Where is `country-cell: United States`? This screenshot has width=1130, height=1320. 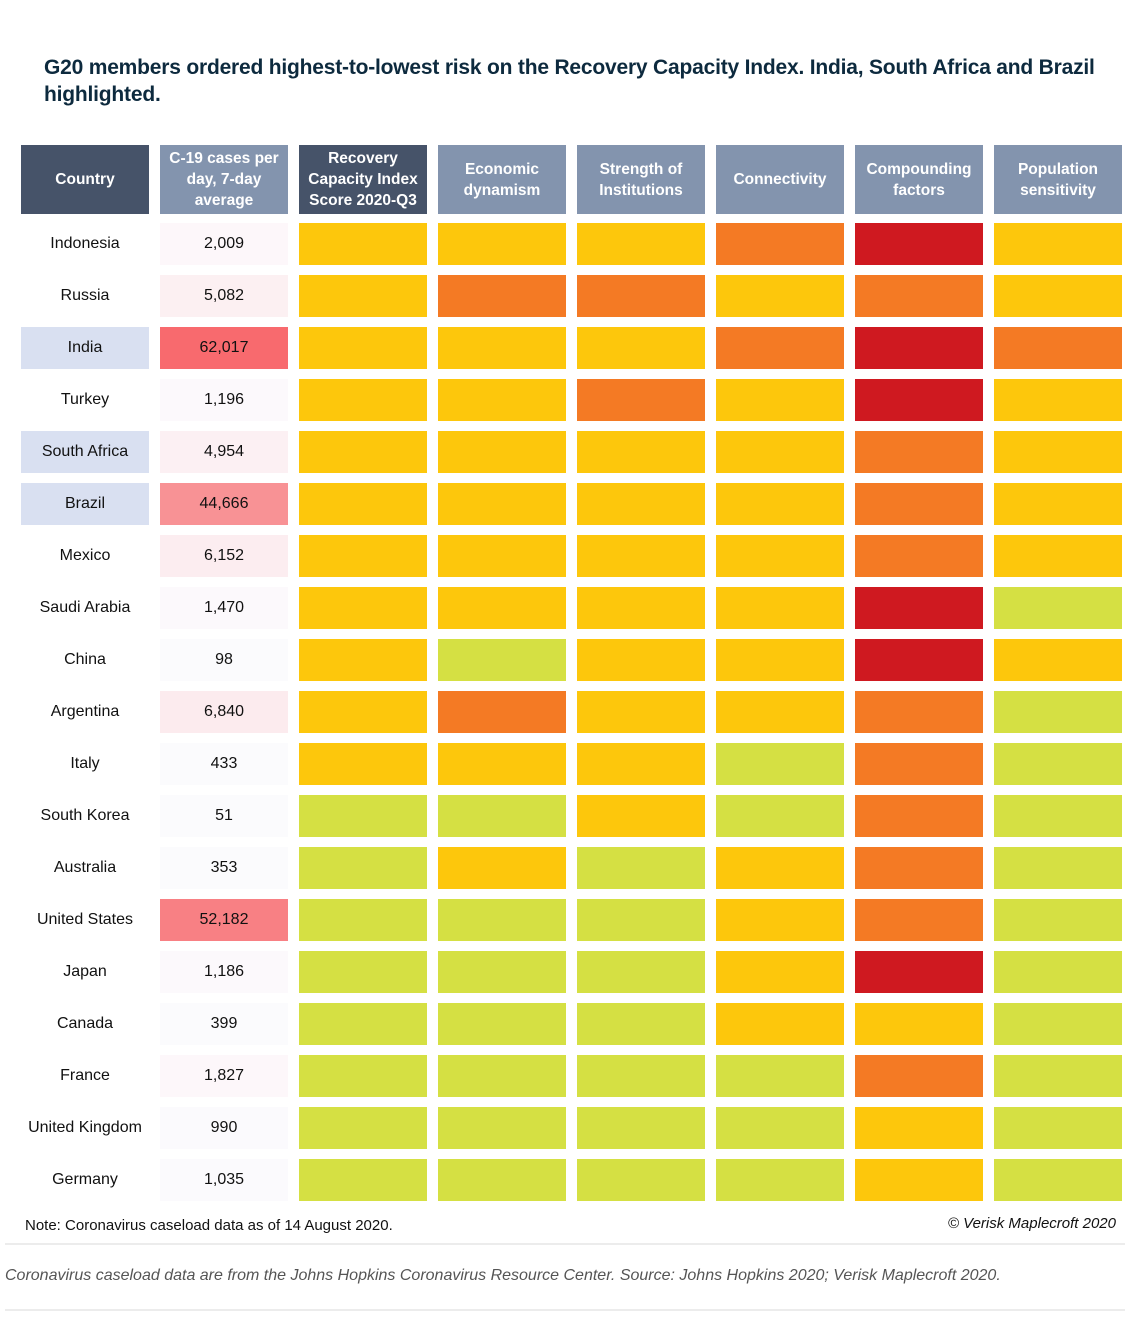
country-cell: United States is located at coordinates (85, 919).